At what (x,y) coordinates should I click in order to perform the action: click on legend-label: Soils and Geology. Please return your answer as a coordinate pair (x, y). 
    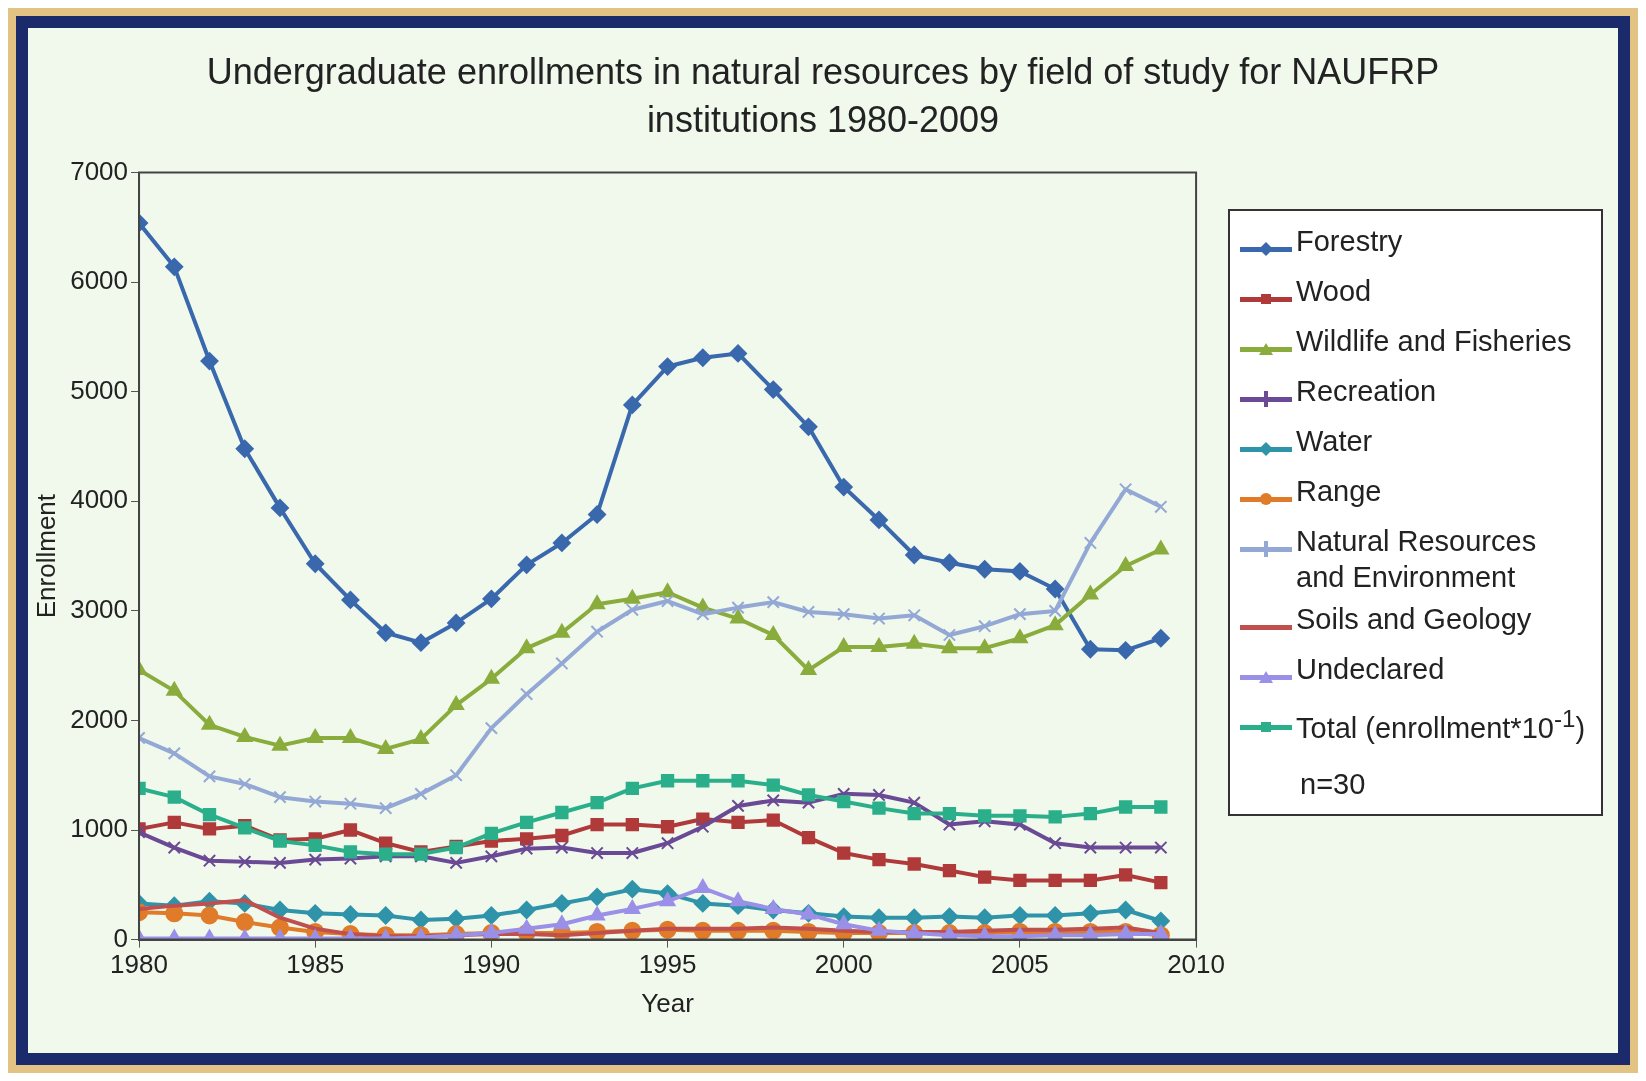
    Looking at the image, I should click on (1414, 619).